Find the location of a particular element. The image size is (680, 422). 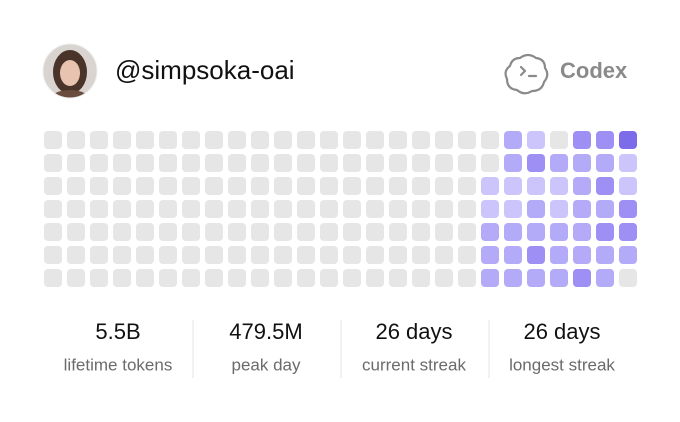

brand-name: Codex is located at coordinates (594, 70).